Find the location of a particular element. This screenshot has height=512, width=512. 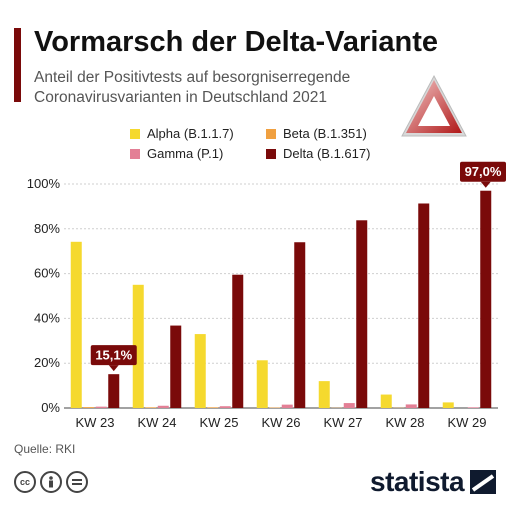

x-tick-label: KW 24 is located at coordinates (156, 422).